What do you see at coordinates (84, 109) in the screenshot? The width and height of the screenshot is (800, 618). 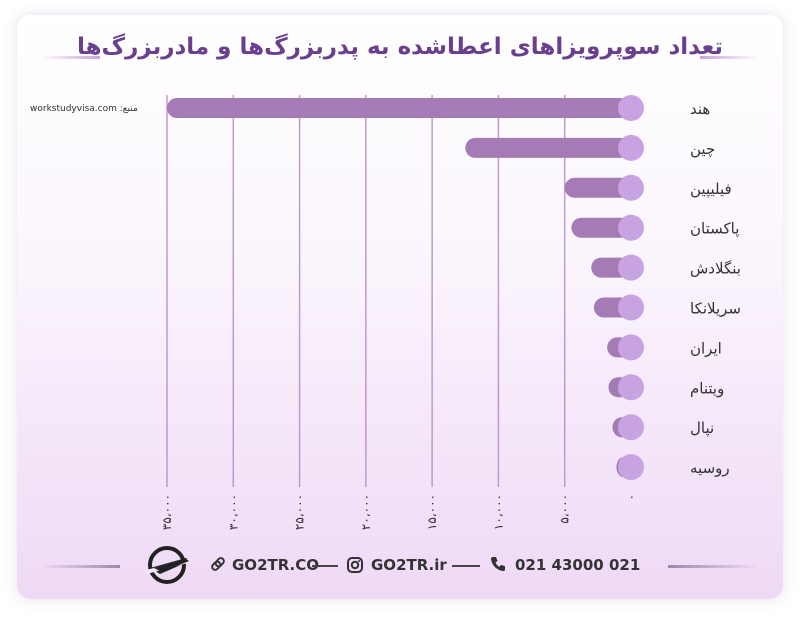 I see `source-label: workstudyvisa.com :منبع` at bounding box center [84, 109].